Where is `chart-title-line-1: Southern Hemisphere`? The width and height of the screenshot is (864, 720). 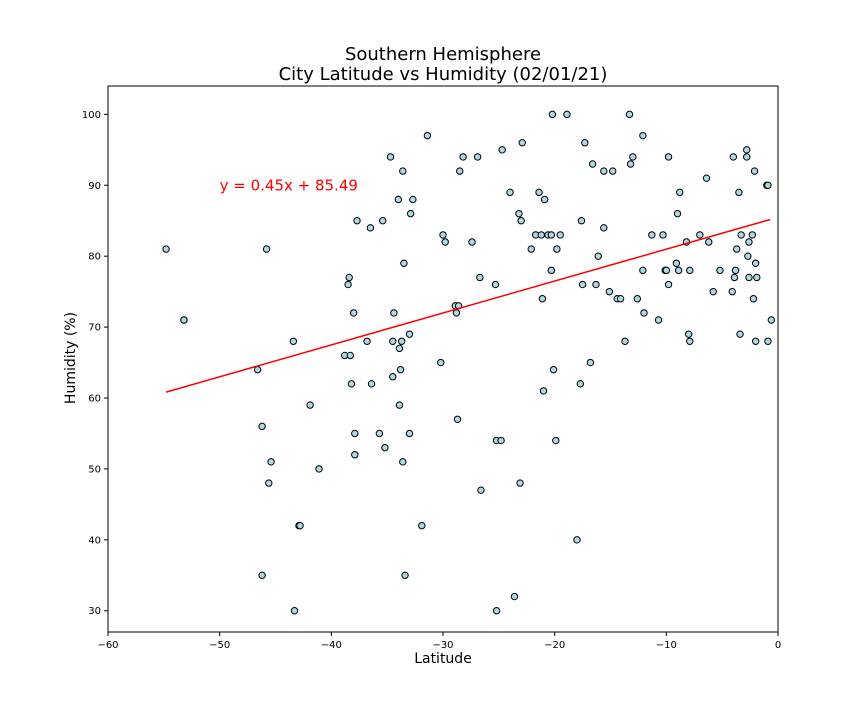
chart-title-line-1: Southern Hemisphere is located at coordinates (443, 54).